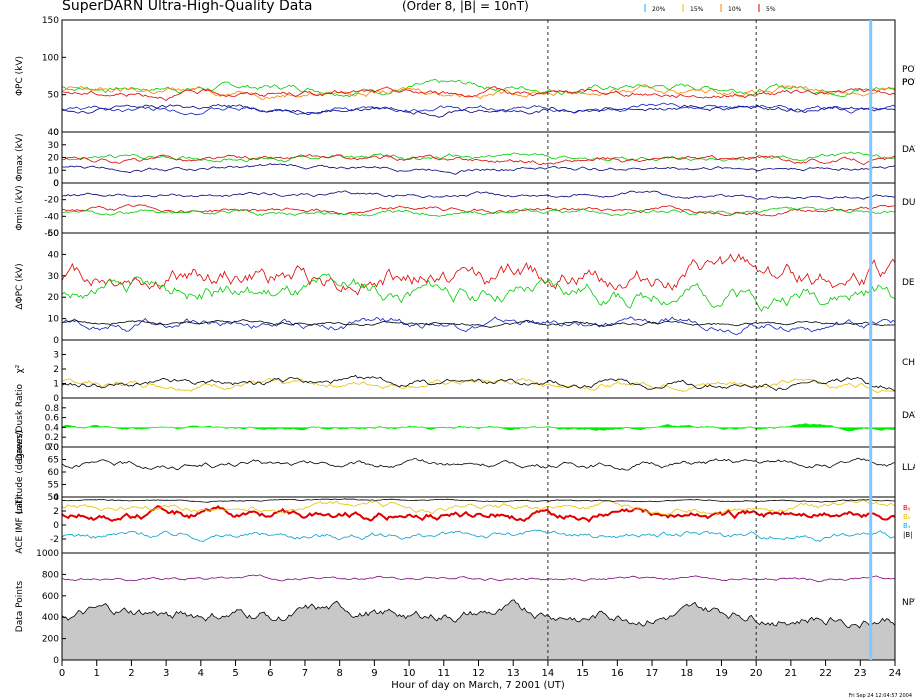  What do you see at coordinates (617, 673) in the screenshot?
I see `x-tick-label: 16` at bounding box center [617, 673].